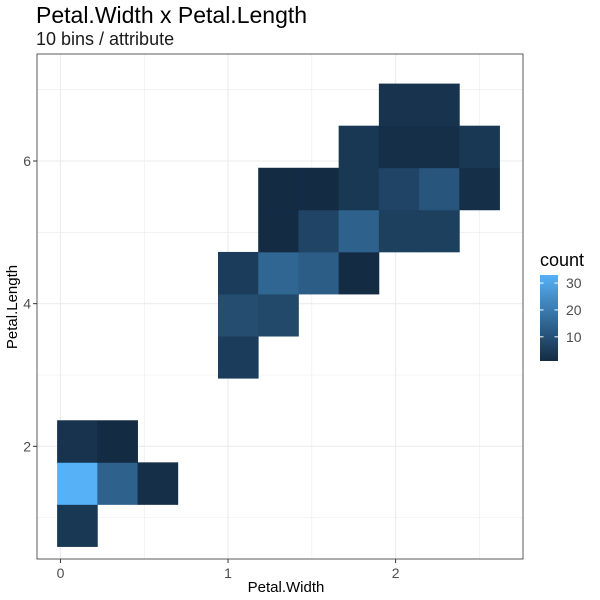  I want to click on y-tick-label: 6, so click(27, 161).